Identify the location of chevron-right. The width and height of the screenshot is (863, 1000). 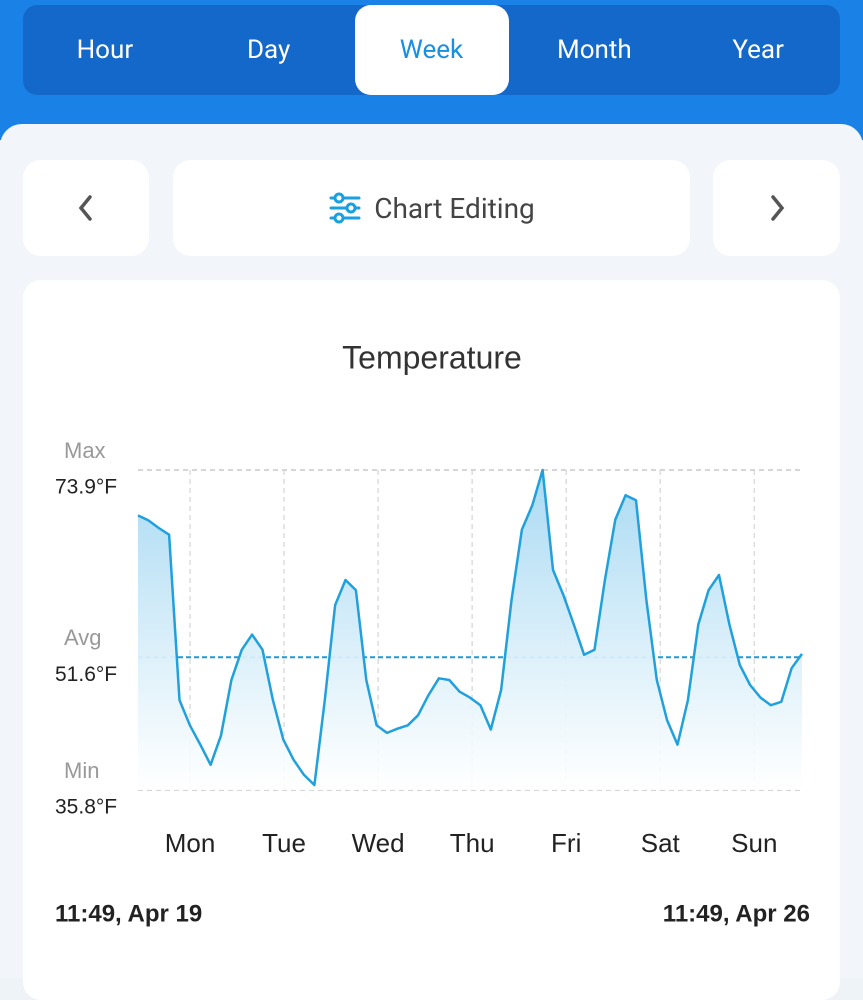
(777, 208).